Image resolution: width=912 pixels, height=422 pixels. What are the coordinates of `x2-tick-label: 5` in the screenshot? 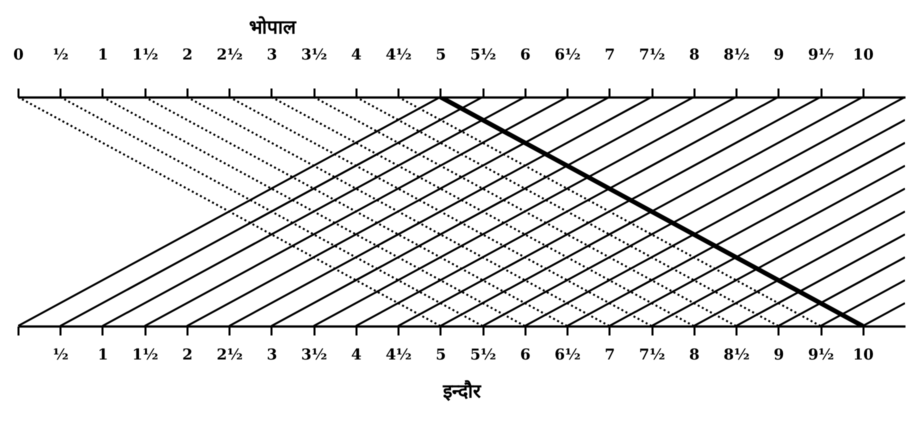 It's located at (441, 55).